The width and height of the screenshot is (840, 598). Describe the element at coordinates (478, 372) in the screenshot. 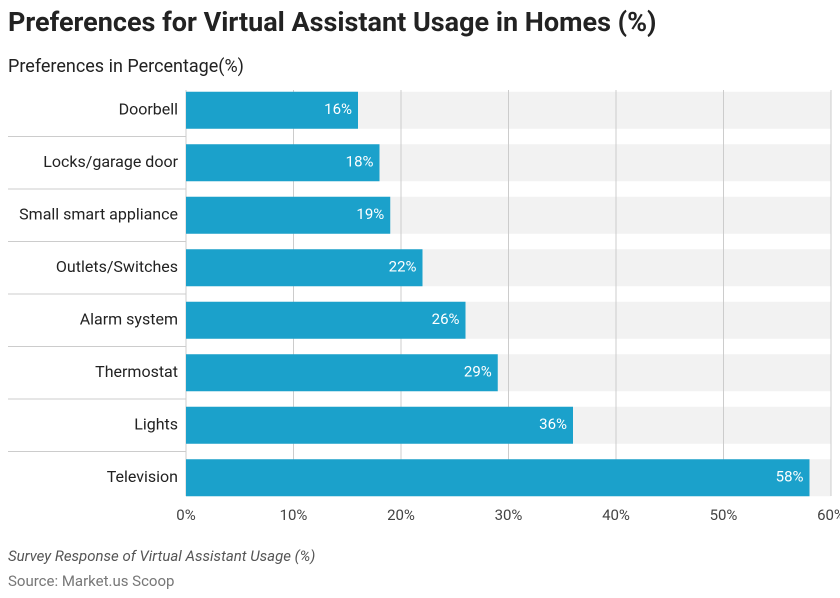

I see `value-label: 29%` at that location.